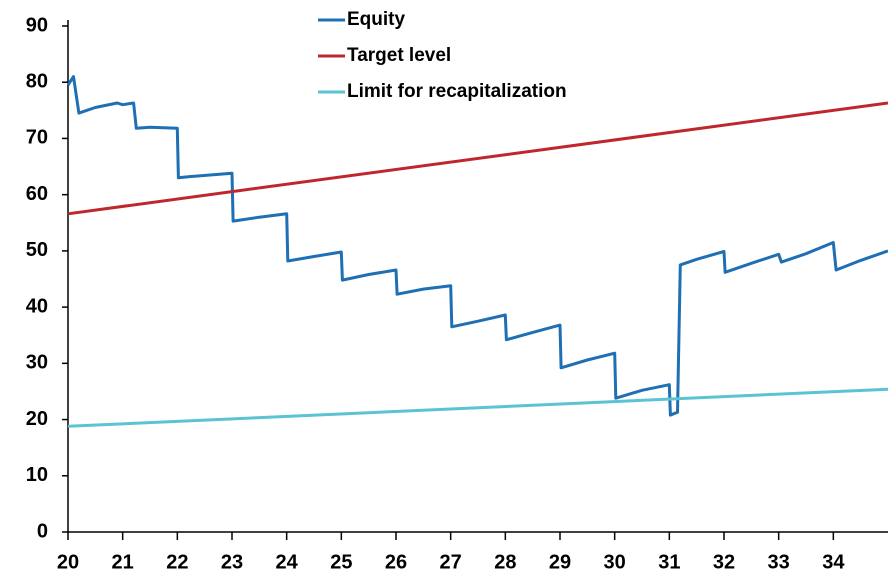  Describe the element at coordinates (177, 562) in the screenshot. I see `x-tick-label: 22` at that location.